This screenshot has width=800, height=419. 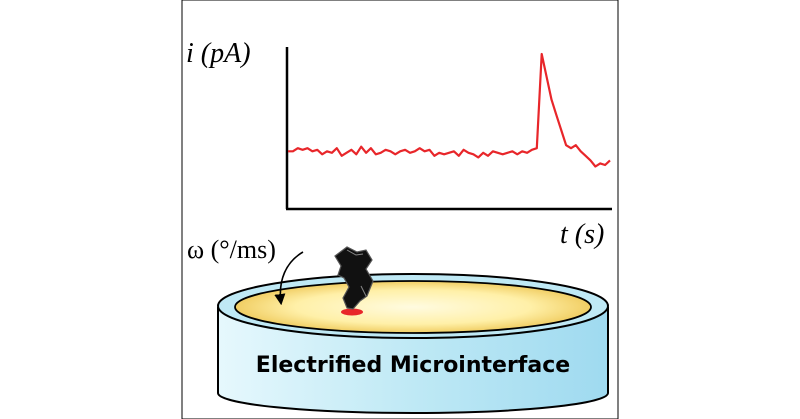 What do you see at coordinates (231, 249) in the screenshot?
I see `rotation-rate-label: ω (°/ms)` at bounding box center [231, 249].